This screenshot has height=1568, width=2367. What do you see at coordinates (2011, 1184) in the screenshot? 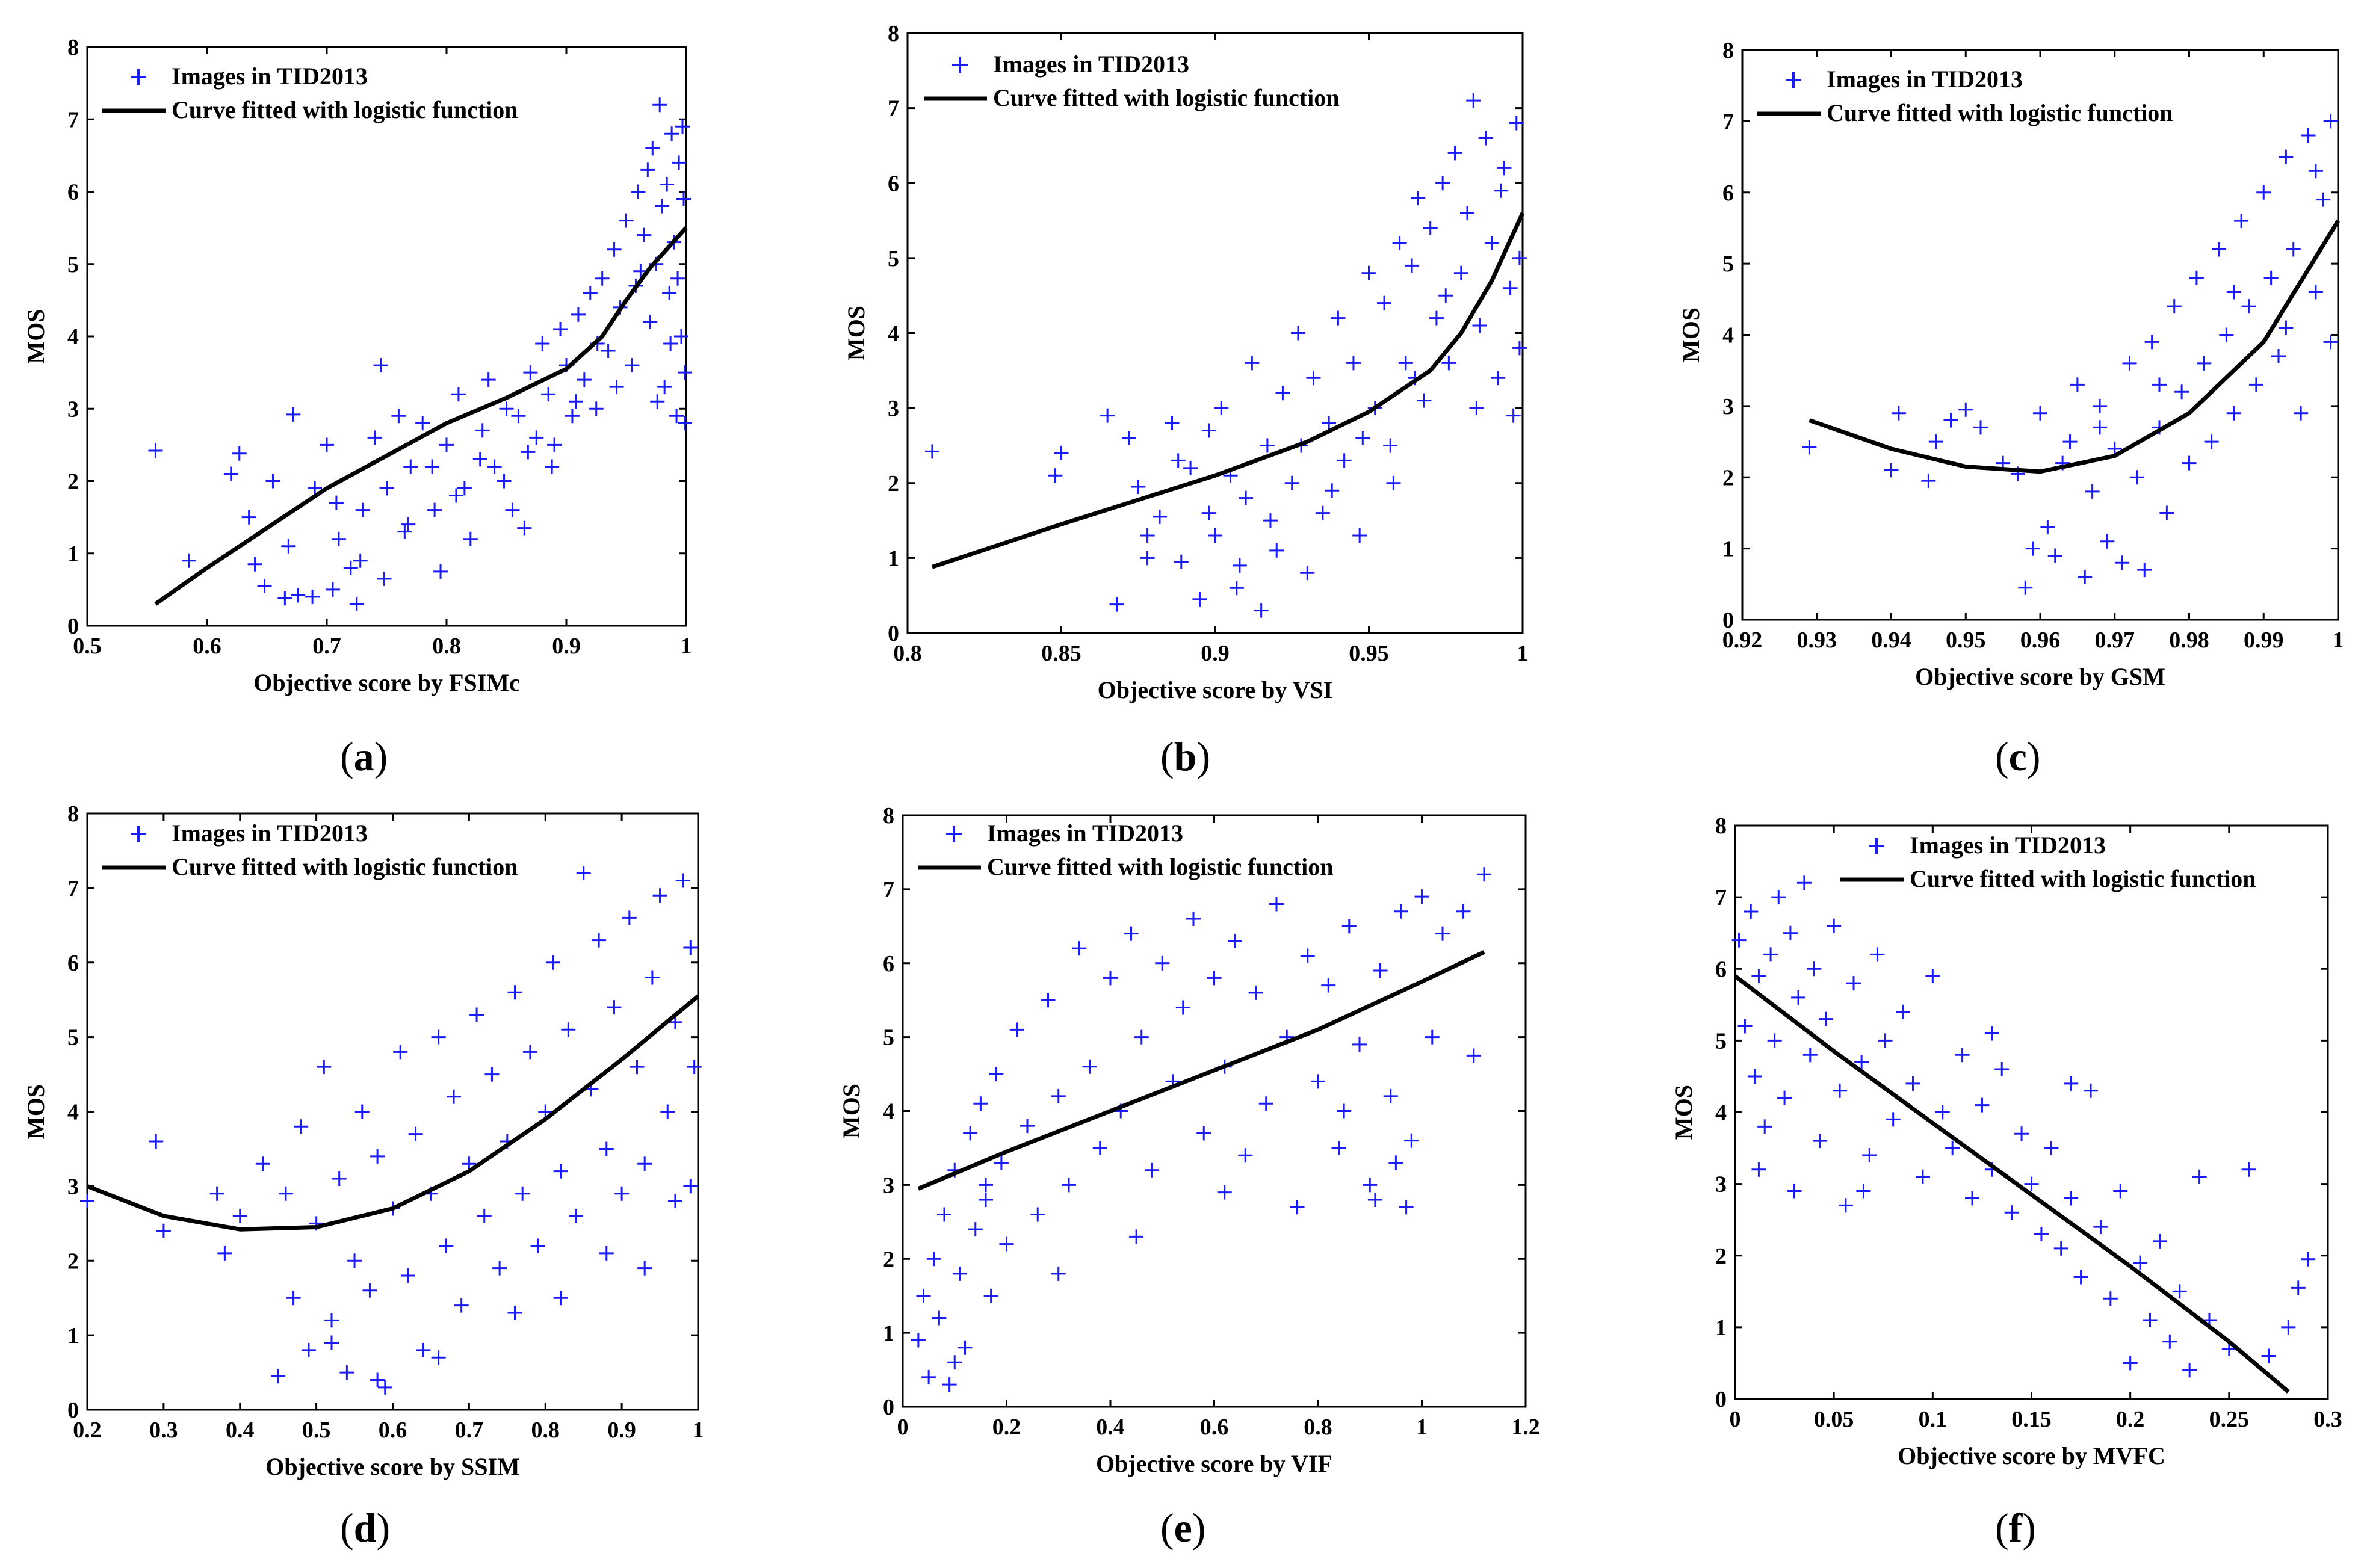
I see `fitted-curve-f` at bounding box center [2011, 1184].